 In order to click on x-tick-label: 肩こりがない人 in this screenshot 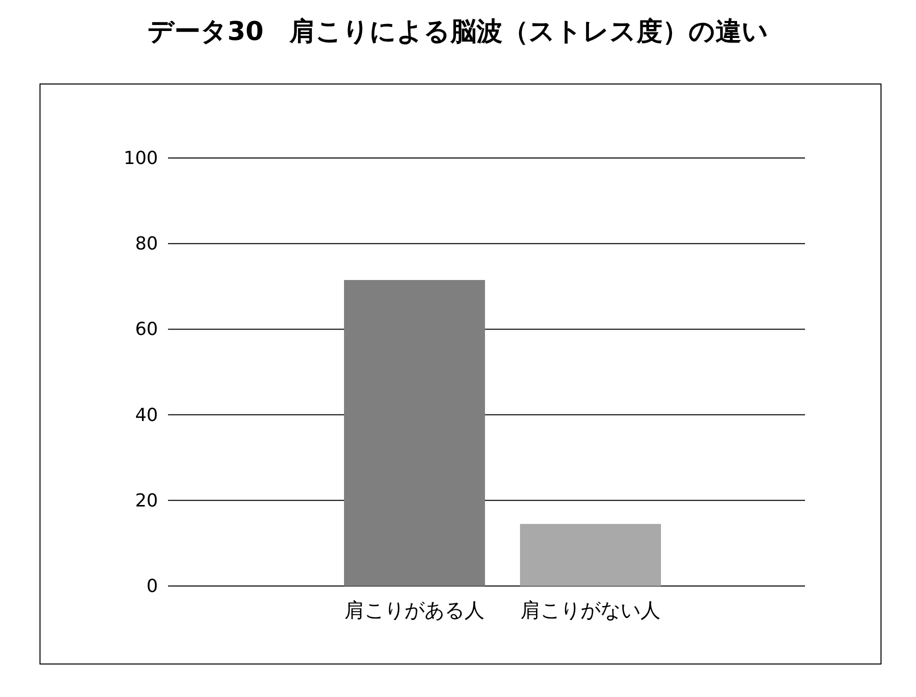, I will do `click(590, 610)`.